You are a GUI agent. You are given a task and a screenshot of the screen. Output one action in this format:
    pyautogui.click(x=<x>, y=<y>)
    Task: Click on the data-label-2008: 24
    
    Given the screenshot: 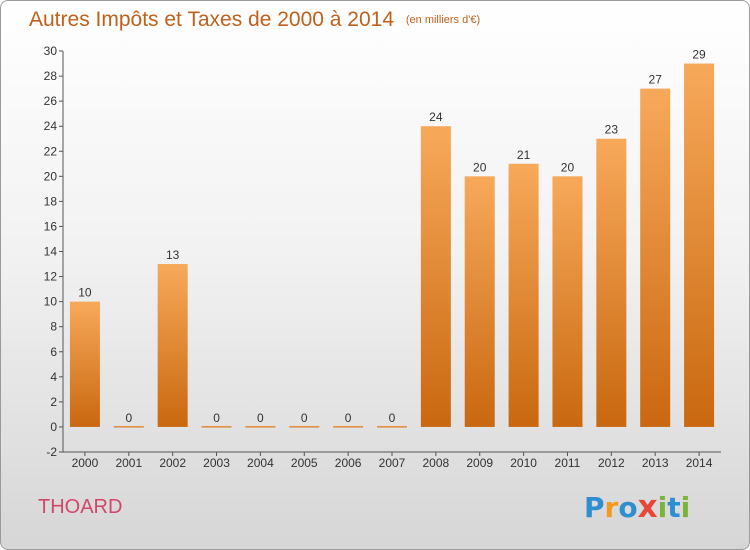 What is the action you would take?
    pyautogui.click(x=436, y=117)
    